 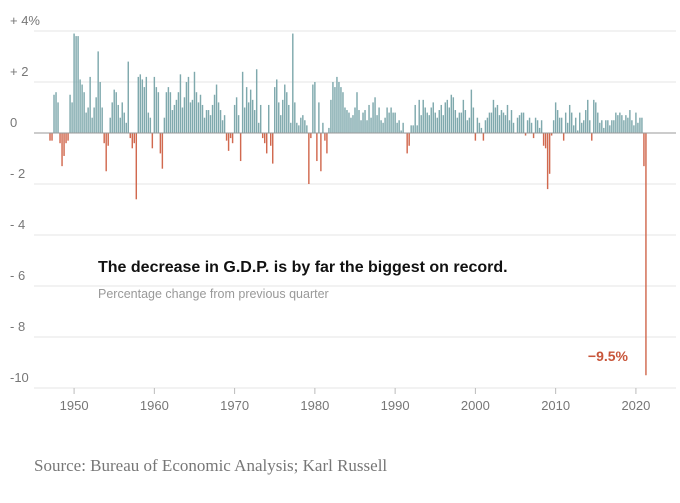 I want to click on y-axis-ticks: + 4% + 2 0 - 2 - 4 - 6 - 8 -10, so click(x=25, y=199).